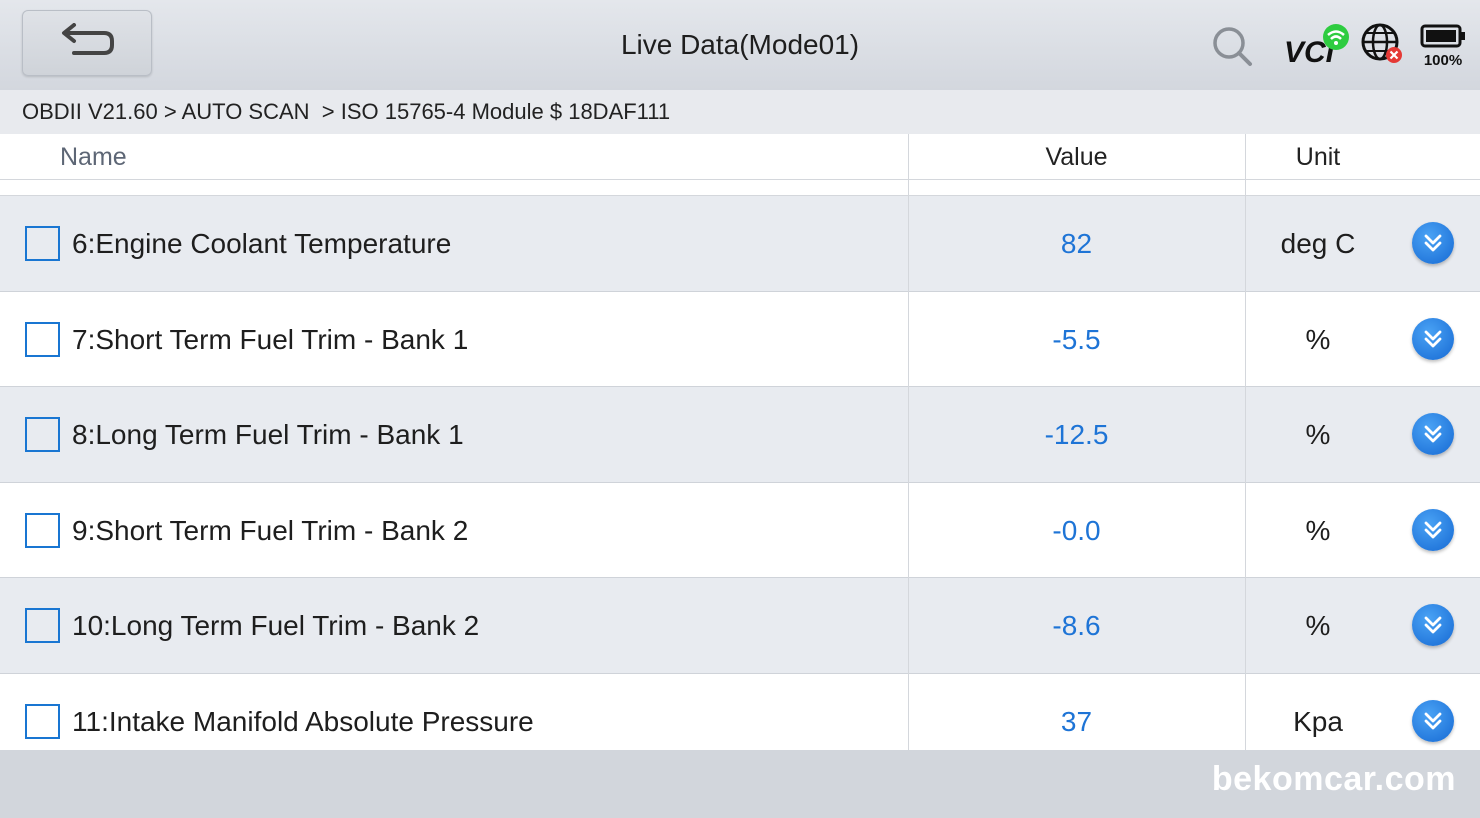 This screenshot has height=818, width=1480. I want to click on column-header-value: Value, so click(1076, 156).